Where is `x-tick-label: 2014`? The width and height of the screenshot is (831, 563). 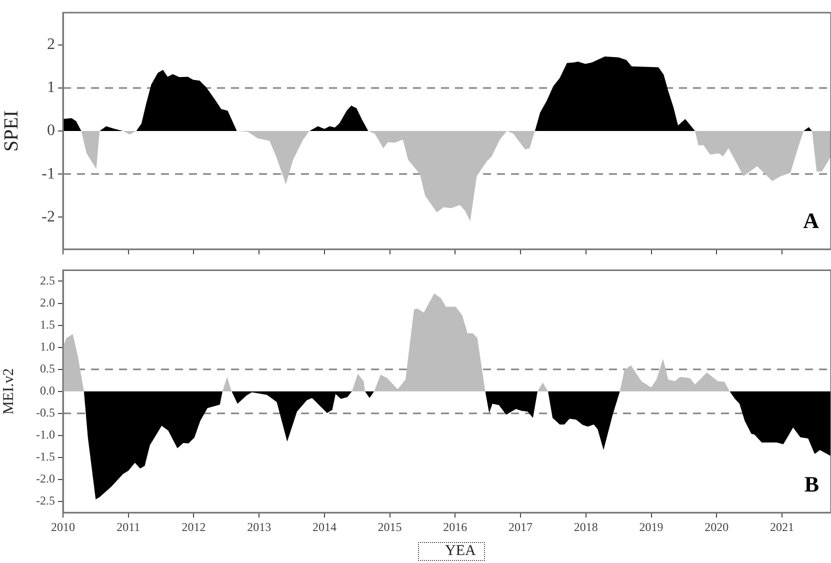 x-tick-label: 2014 is located at coordinates (324, 527).